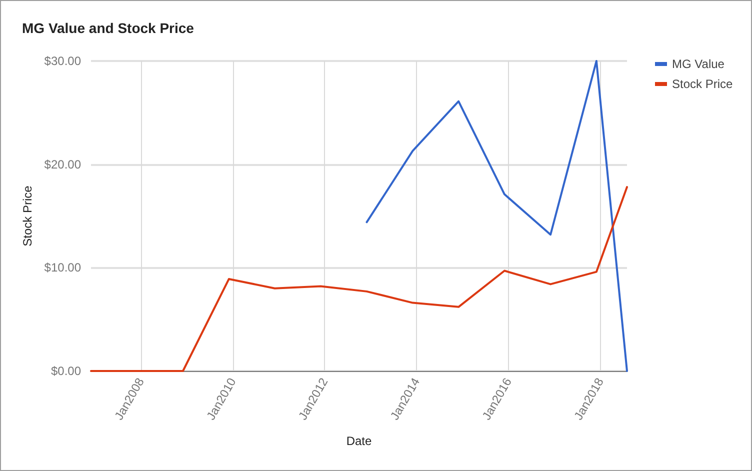 The image size is (752, 471). Describe the element at coordinates (27, 215) in the screenshot. I see `y-axis-title: Stock Price` at that location.